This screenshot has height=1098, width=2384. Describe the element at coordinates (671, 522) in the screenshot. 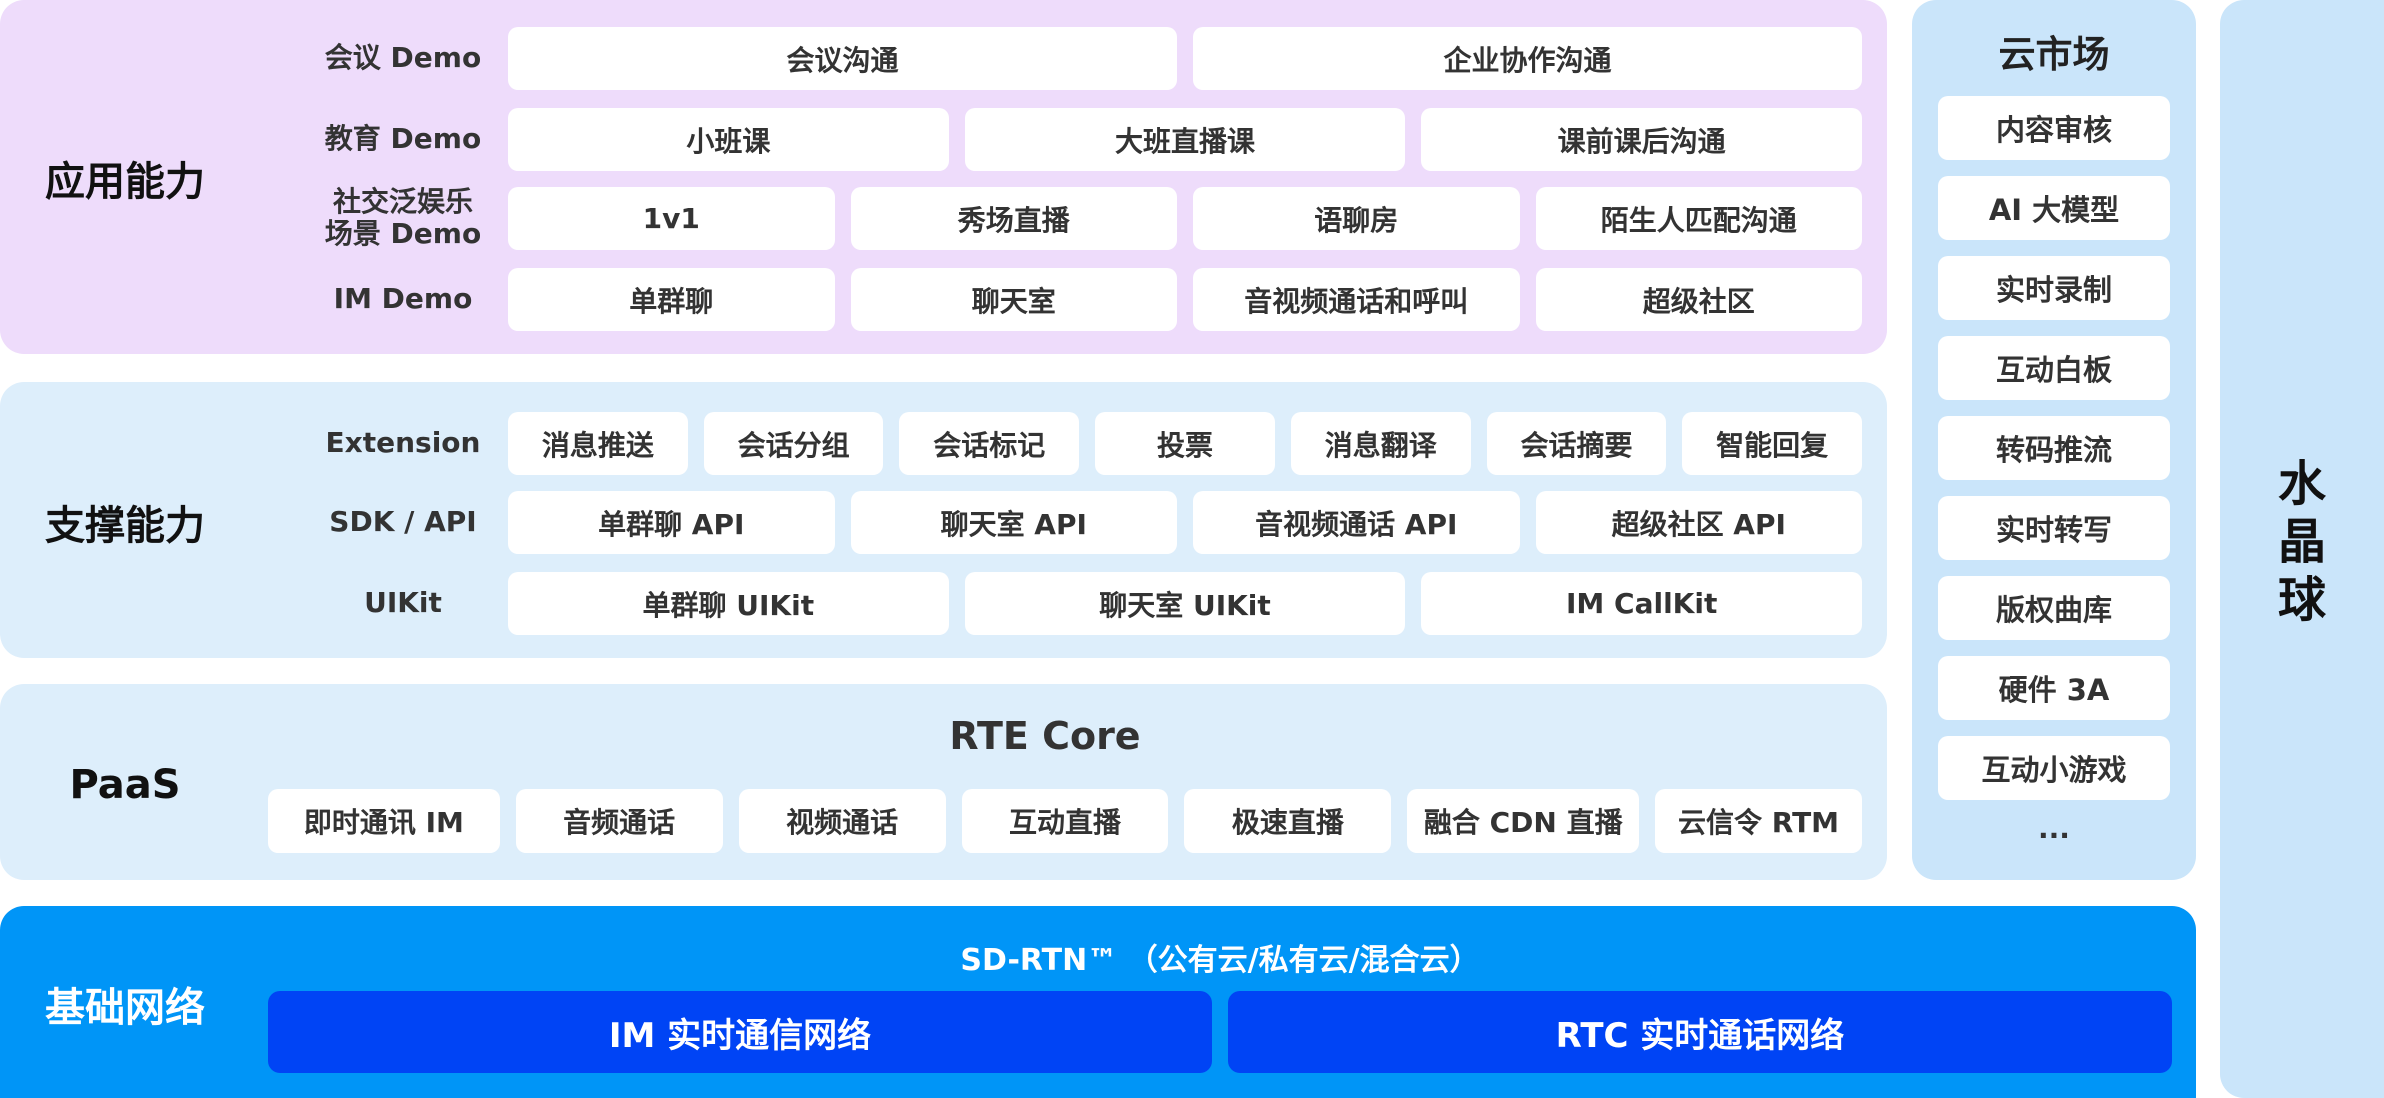

I see `support-cell: 单群聊 API` at that location.